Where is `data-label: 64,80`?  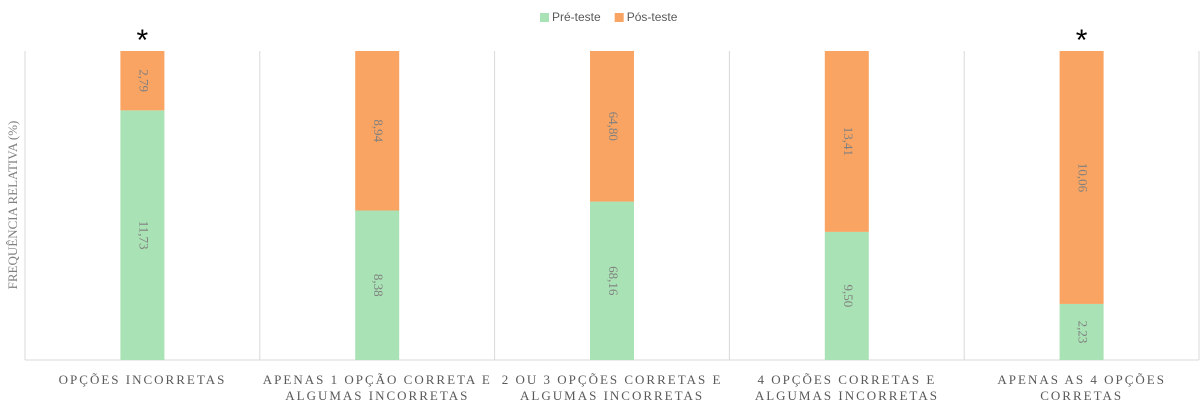
data-label: 64,80 is located at coordinates (613, 126).